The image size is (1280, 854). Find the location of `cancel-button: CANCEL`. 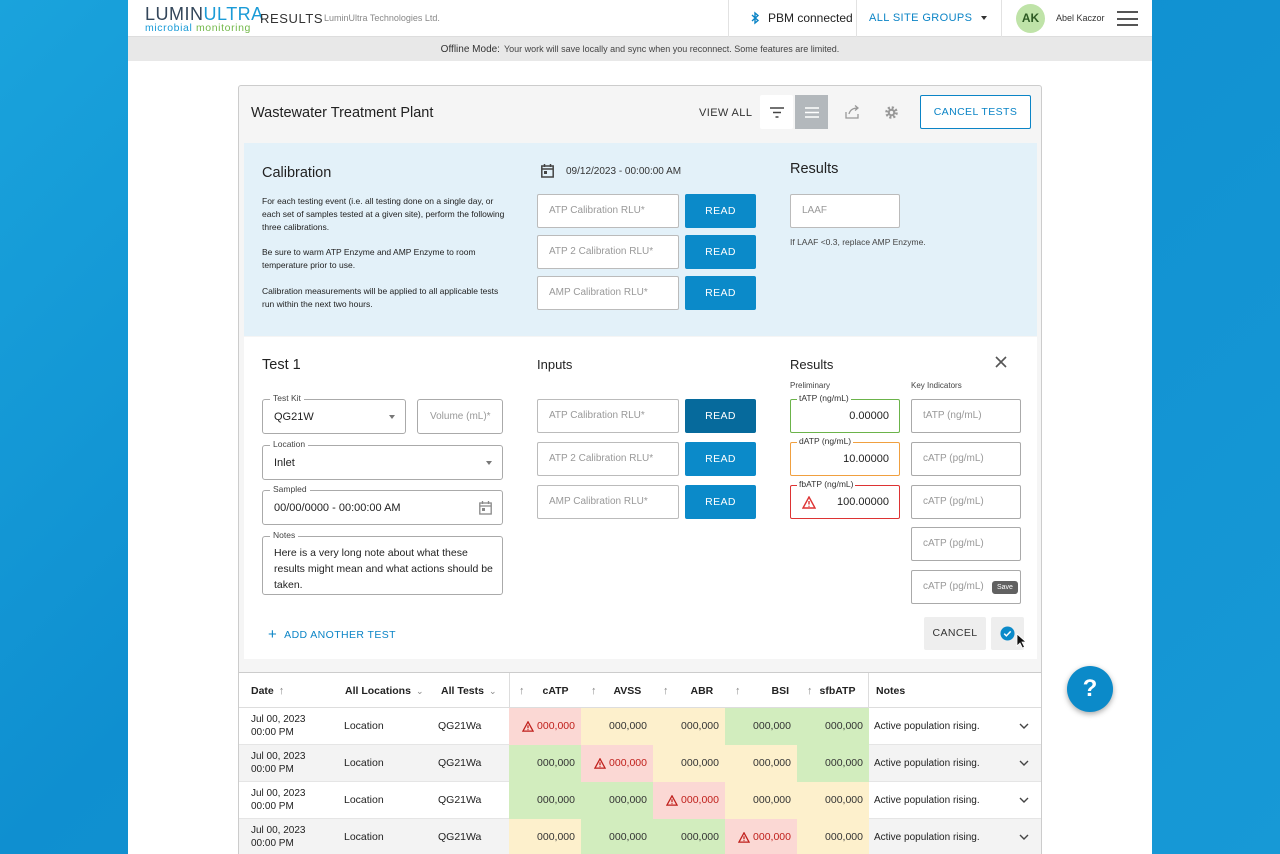

cancel-button: CANCEL is located at coordinates (955, 633).